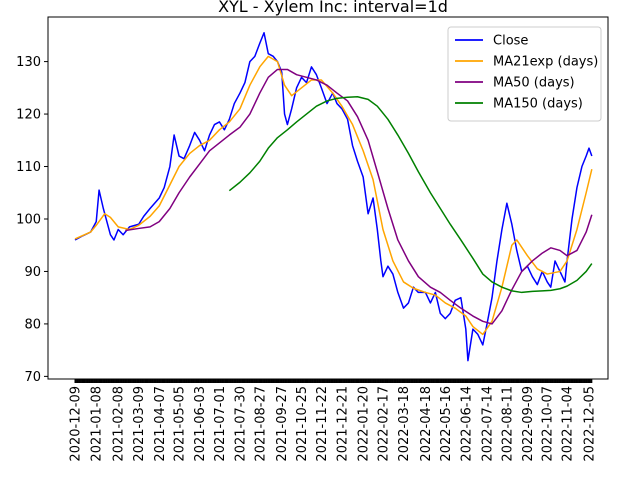 The width and height of the screenshot is (640, 480). I want to click on y-tick-label: 130, so click(28, 62).